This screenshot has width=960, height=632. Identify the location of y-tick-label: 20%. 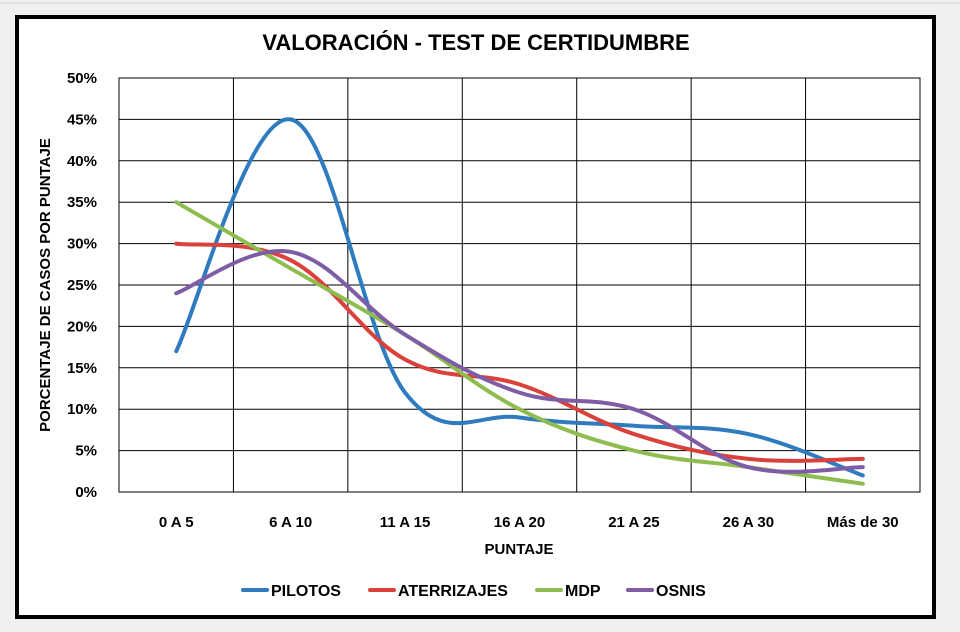
(82, 326).